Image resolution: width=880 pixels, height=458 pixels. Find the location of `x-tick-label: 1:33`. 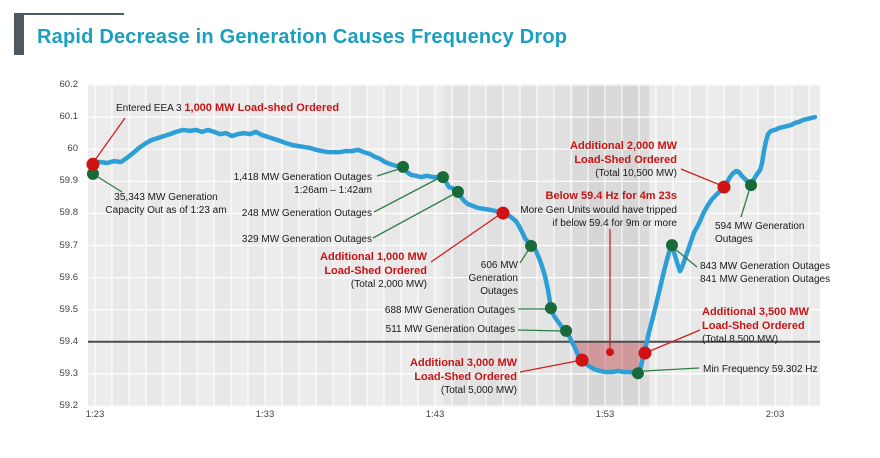

x-tick-label: 1:33 is located at coordinates (265, 414).